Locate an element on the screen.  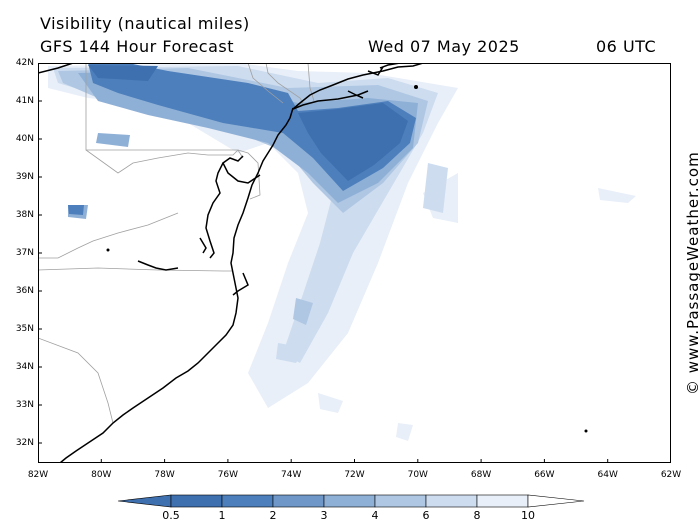
longitude-label: 82W is located at coordinates (38, 475).